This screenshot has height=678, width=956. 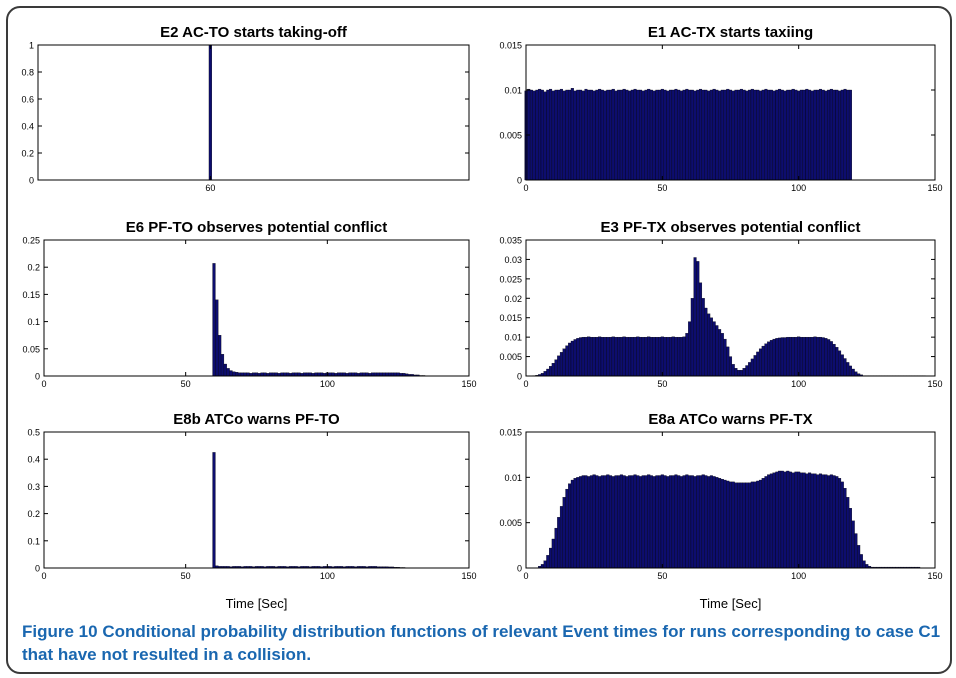 What do you see at coordinates (33, 322) in the screenshot?
I see `y-tick-label: 0.1` at bounding box center [33, 322].